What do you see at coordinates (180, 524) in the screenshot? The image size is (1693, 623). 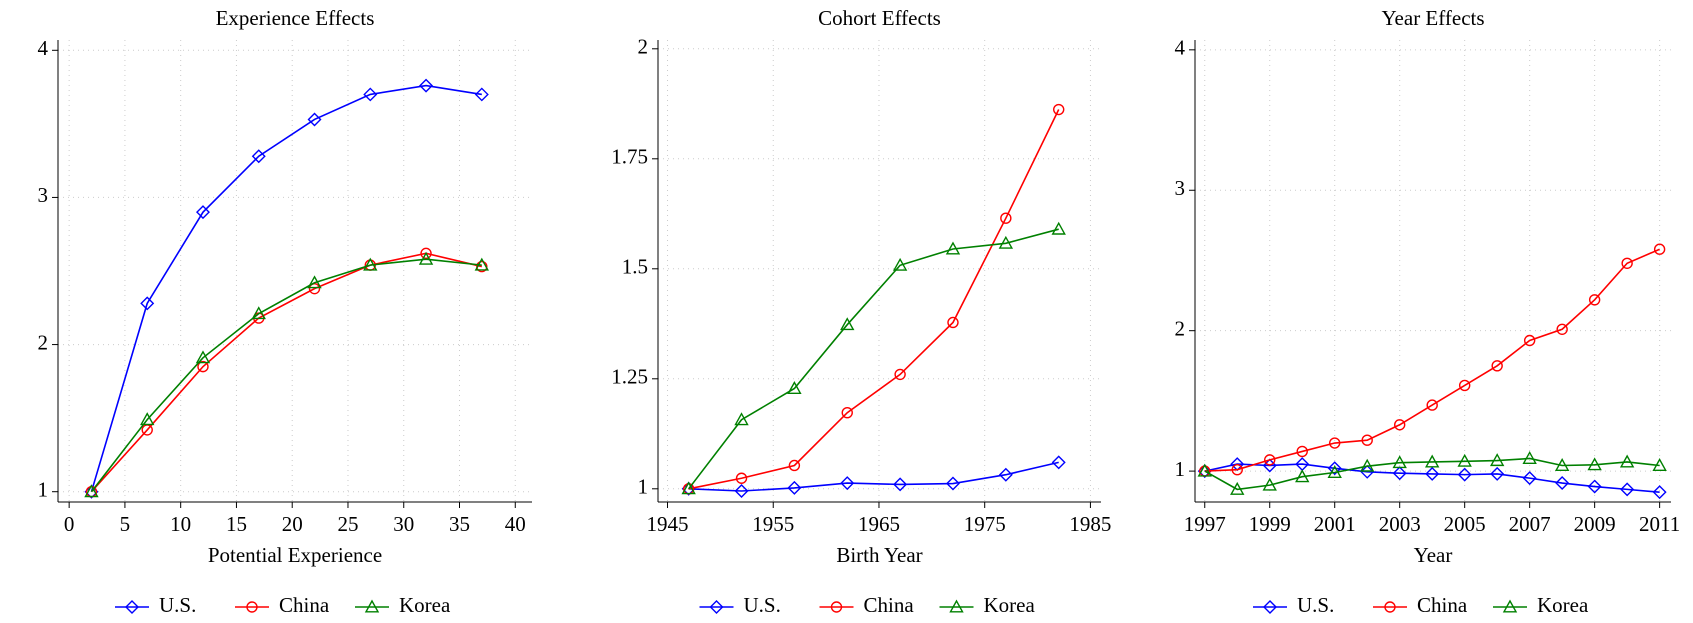 I see `x-tick-label: 10` at bounding box center [180, 524].